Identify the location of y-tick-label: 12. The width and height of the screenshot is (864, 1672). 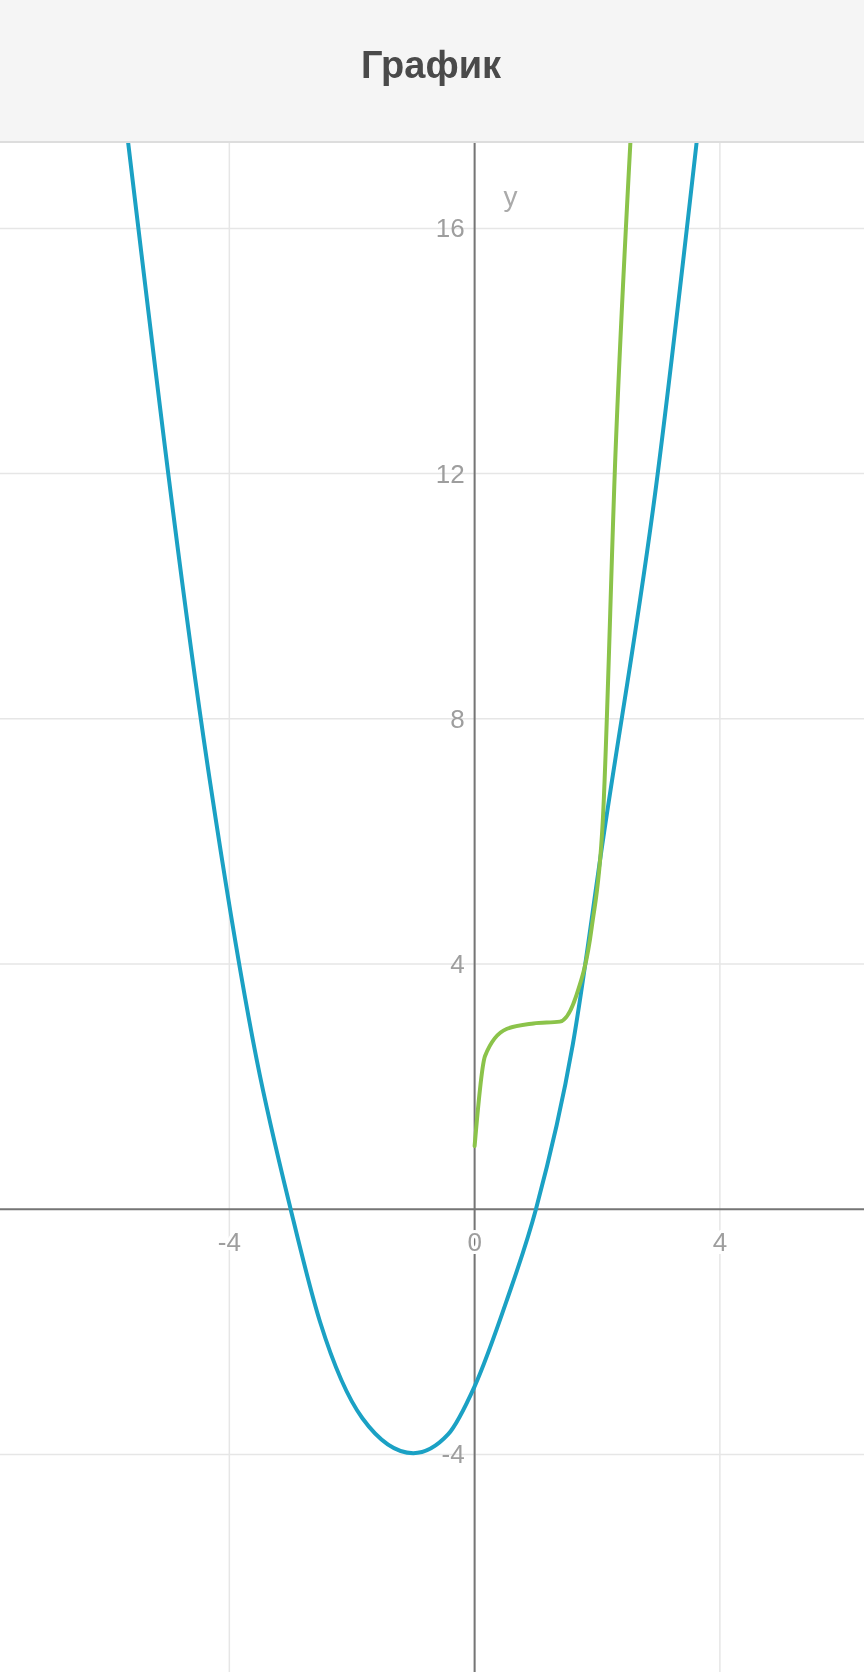
(450, 473).